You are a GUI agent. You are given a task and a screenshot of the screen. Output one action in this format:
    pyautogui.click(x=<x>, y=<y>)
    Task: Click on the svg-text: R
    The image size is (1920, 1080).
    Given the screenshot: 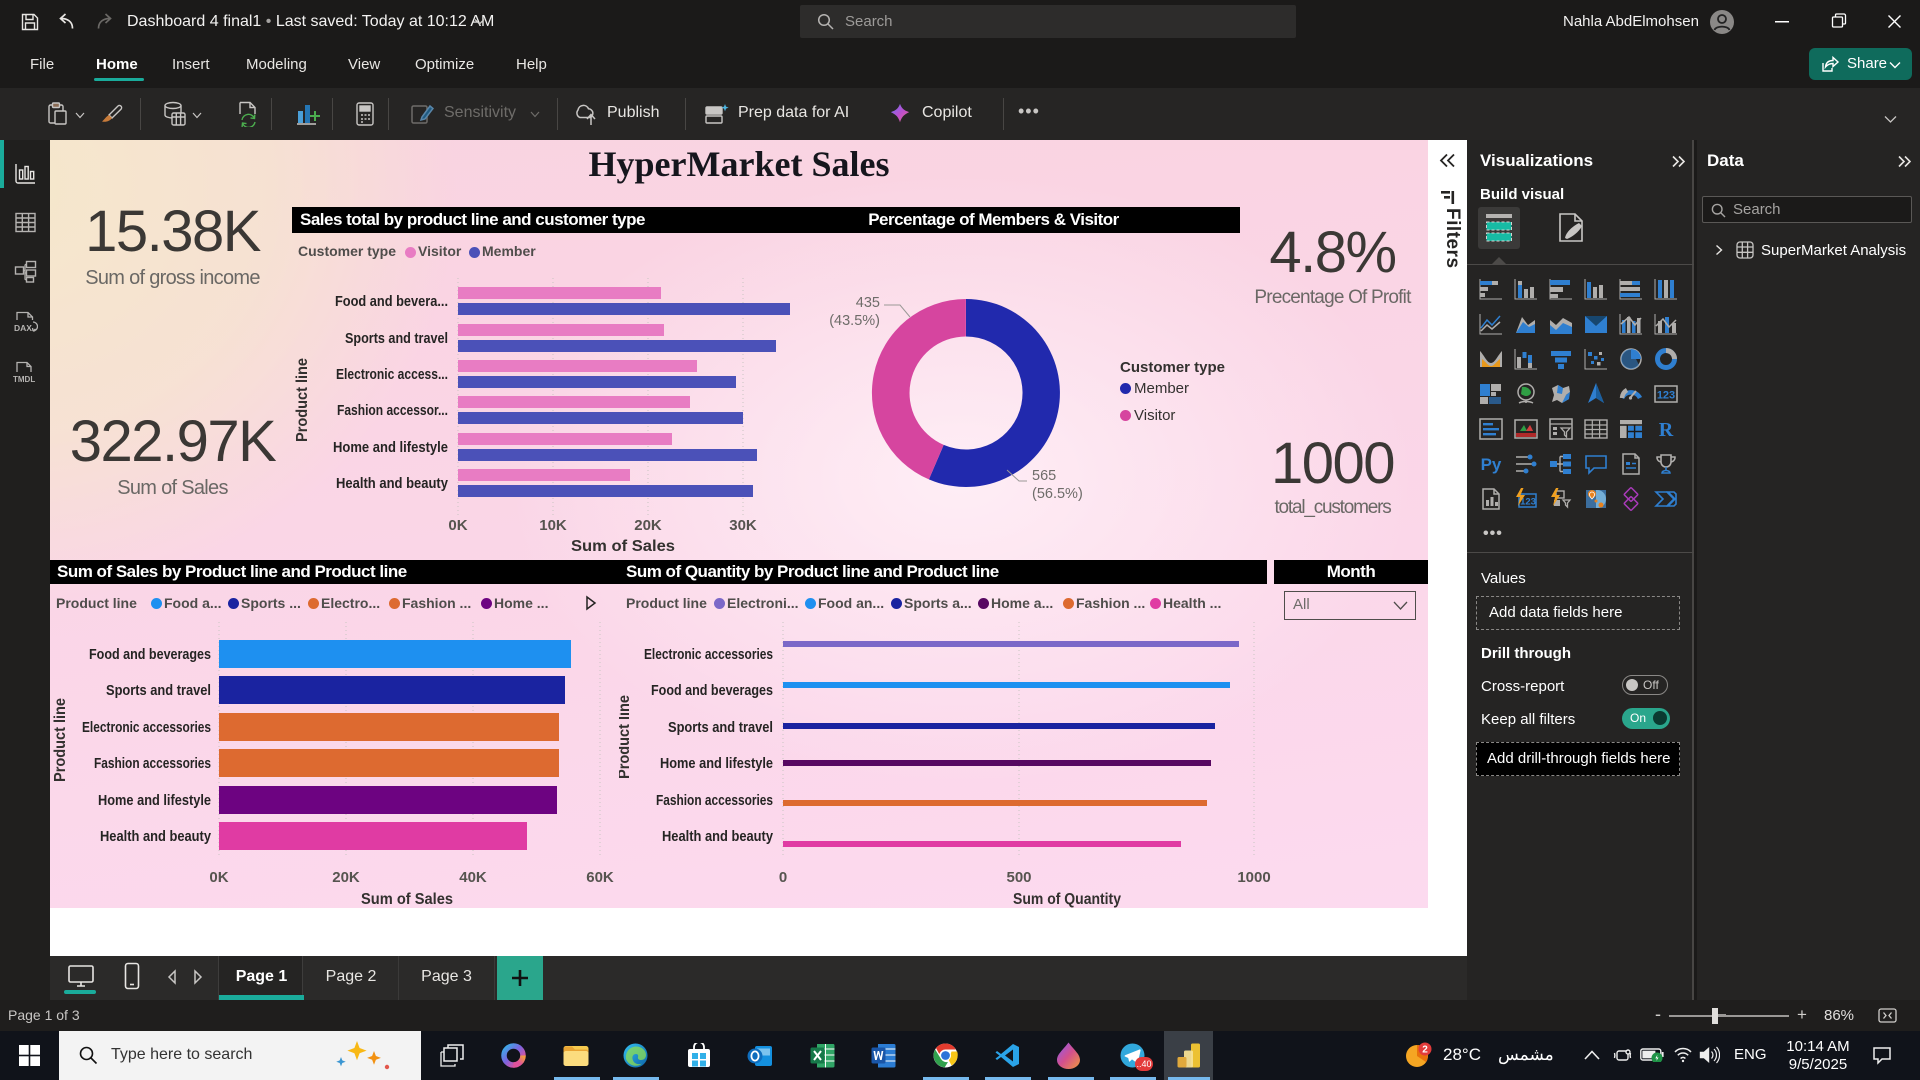 What is the action you would take?
    pyautogui.click(x=1666, y=430)
    